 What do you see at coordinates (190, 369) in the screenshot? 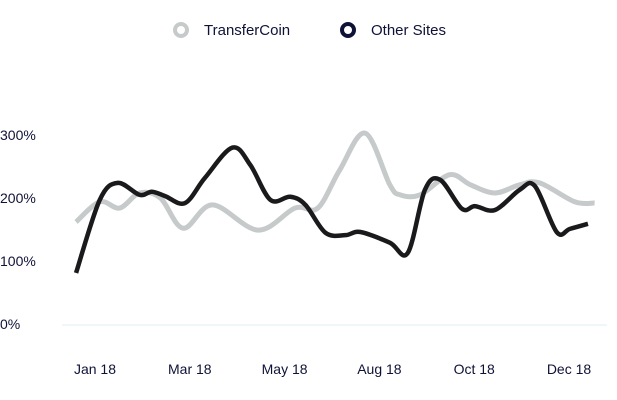
I see `x-tick-label: Mar 18` at bounding box center [190, 369].